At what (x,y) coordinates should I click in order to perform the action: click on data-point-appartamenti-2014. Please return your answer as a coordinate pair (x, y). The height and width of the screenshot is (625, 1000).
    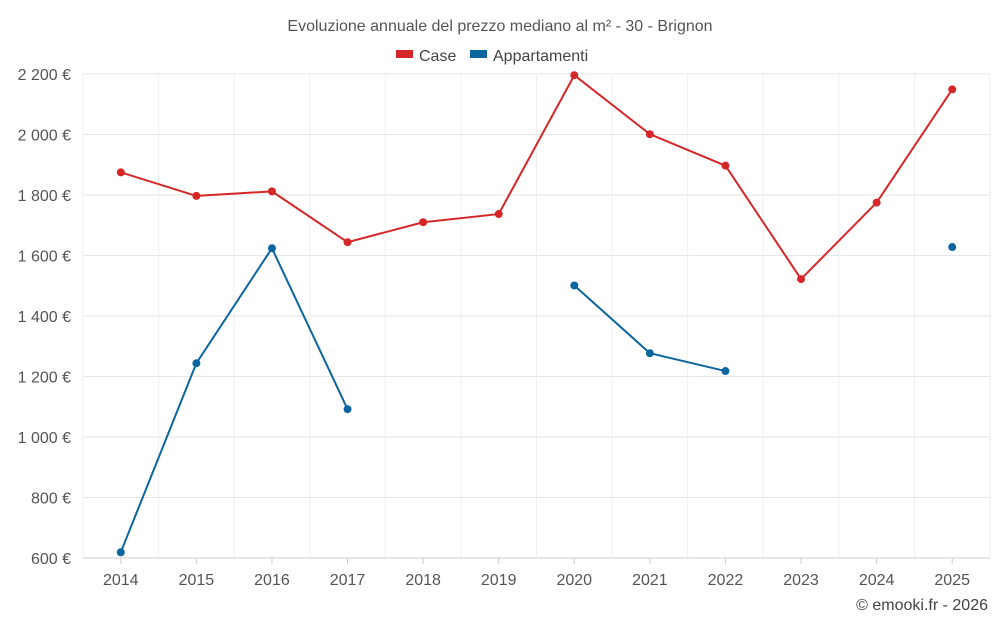
    Looking at the image, I should click on (120, 552).